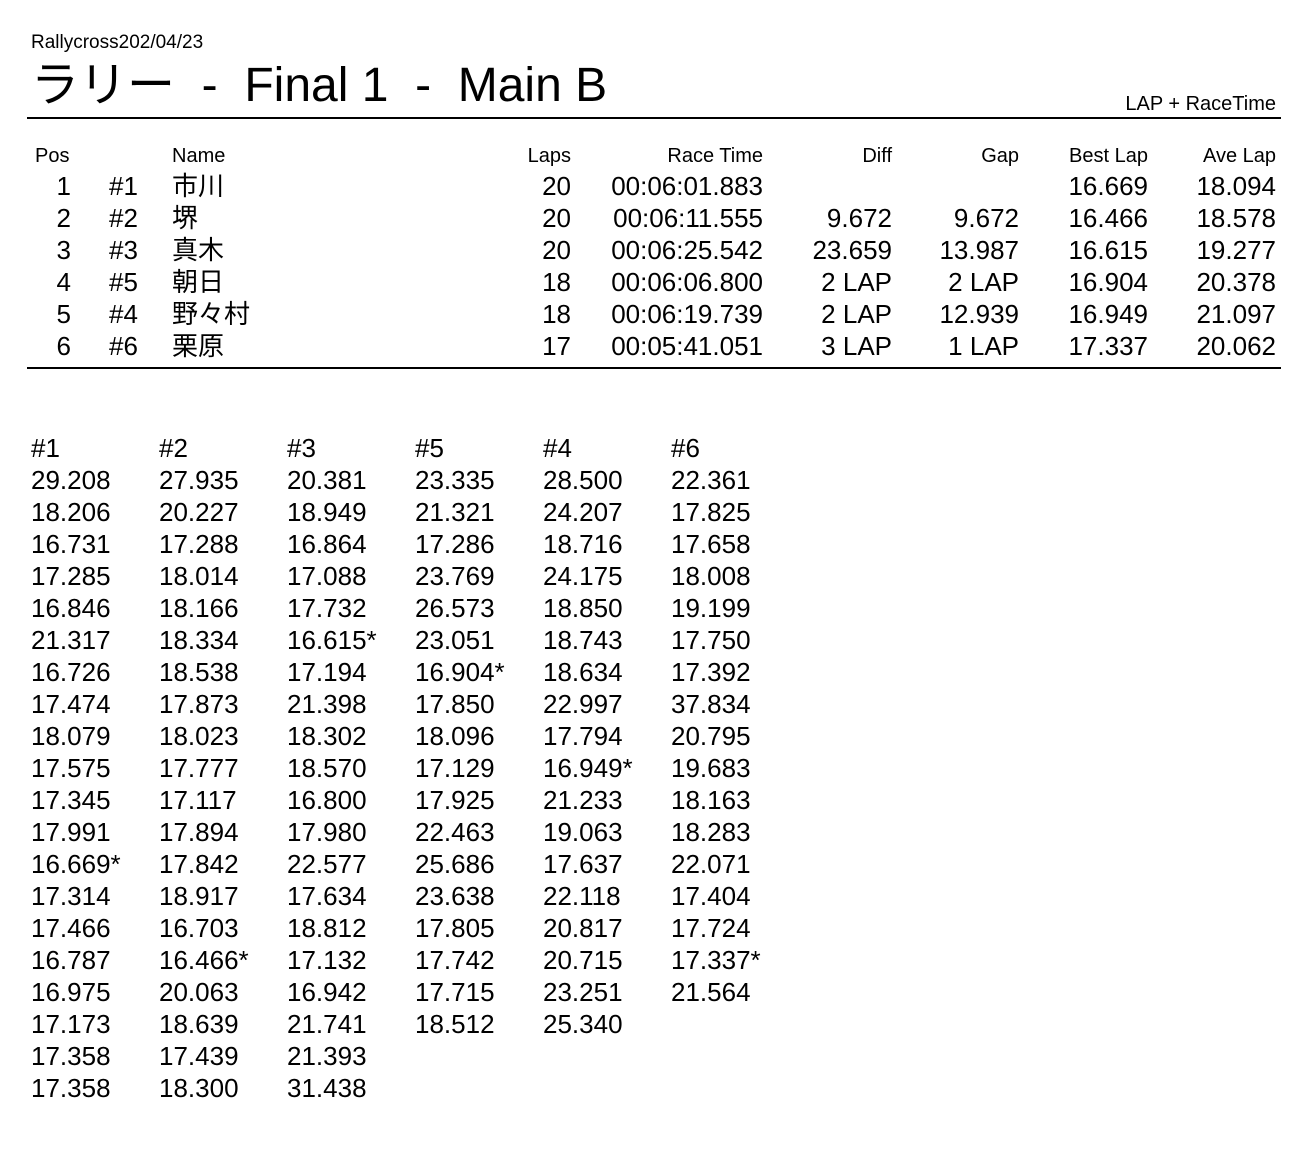 This screenshot has width=1305, height=1153. What do you see at coordinates (583, 736) in the screenshot?
I see `lap-time: 17.794` at bounding box center [583, 736].